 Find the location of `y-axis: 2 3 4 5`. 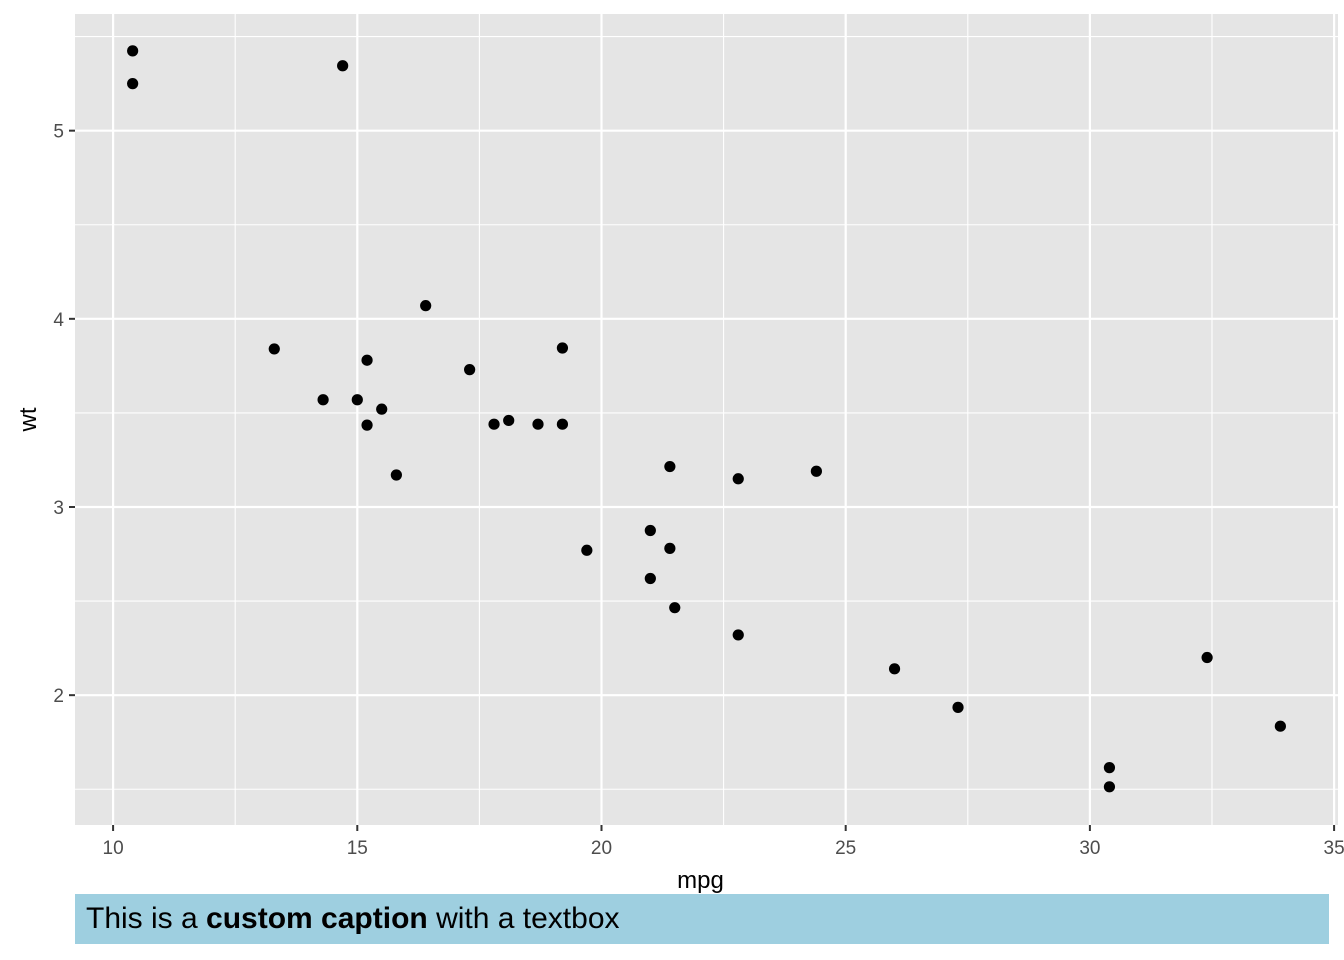

y-axis: 2 3 4 5 is located at coordinates (64, 414).